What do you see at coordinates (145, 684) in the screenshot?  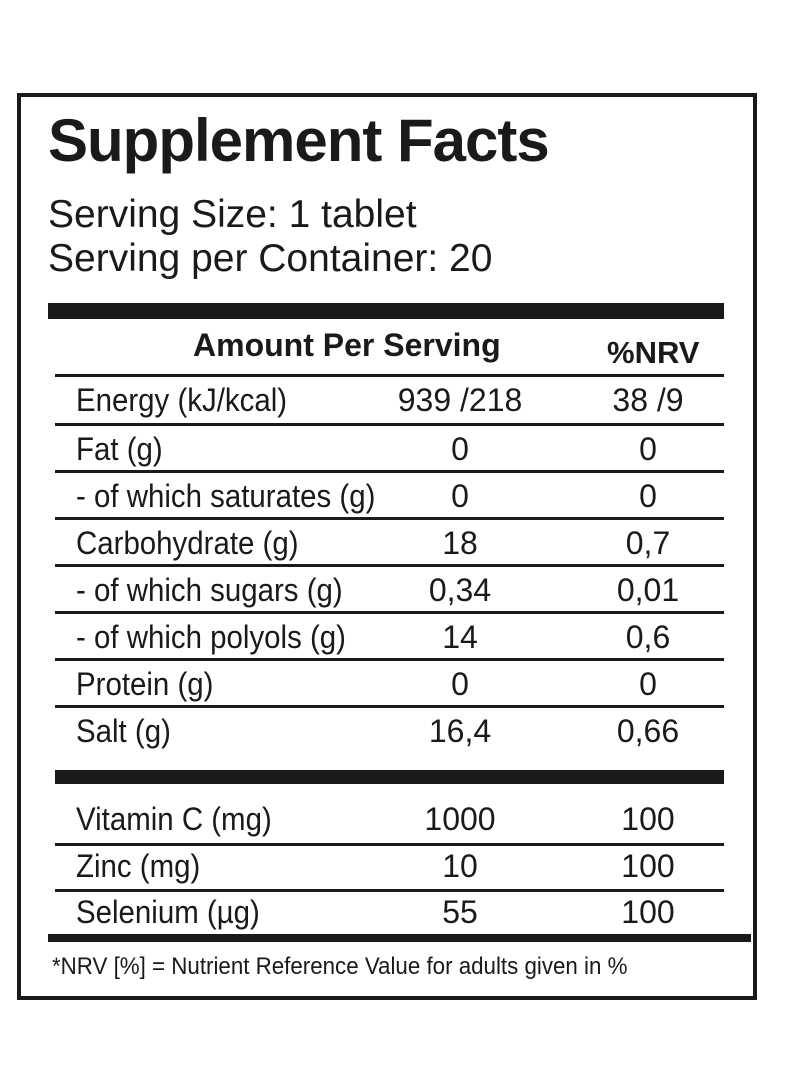 I see `nutrient-label: Protein (g)` at bounding box center [145, 684].